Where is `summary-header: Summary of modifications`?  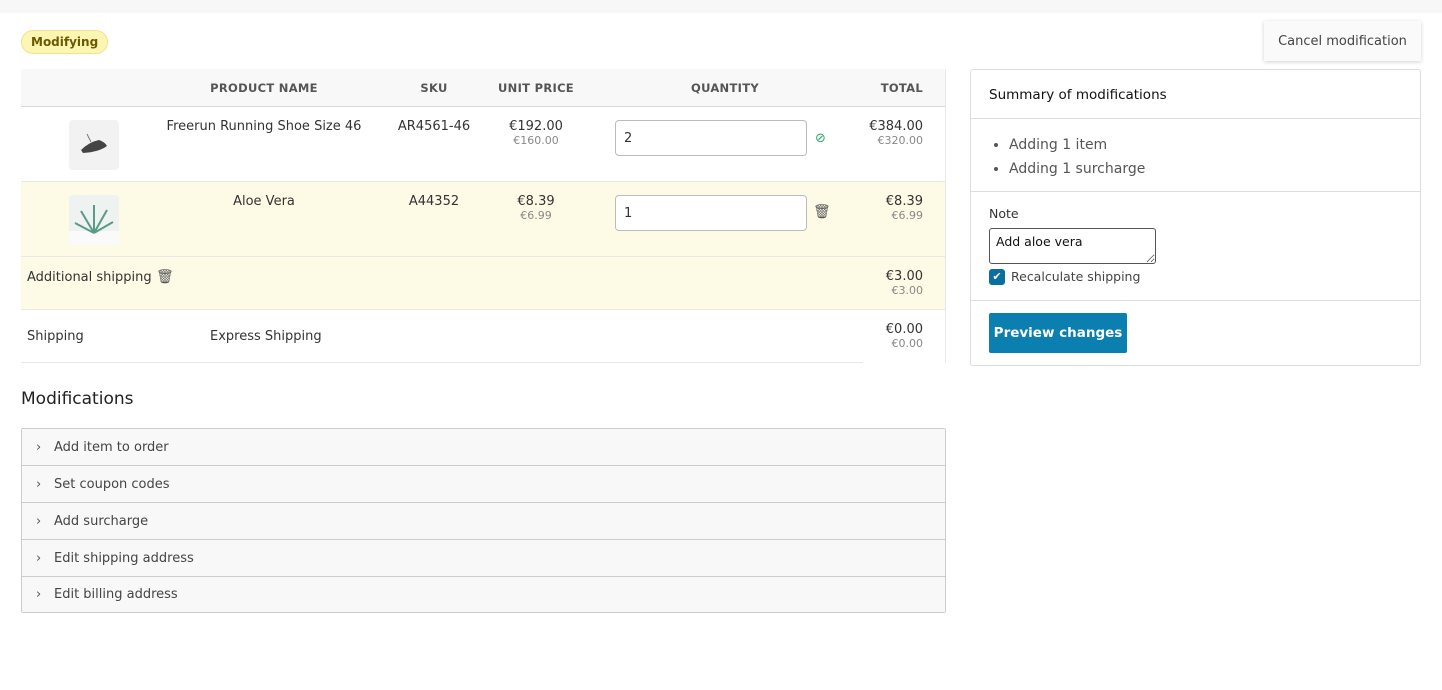 summary-header: Summary of modifications is located at coordinates (1195, 94).